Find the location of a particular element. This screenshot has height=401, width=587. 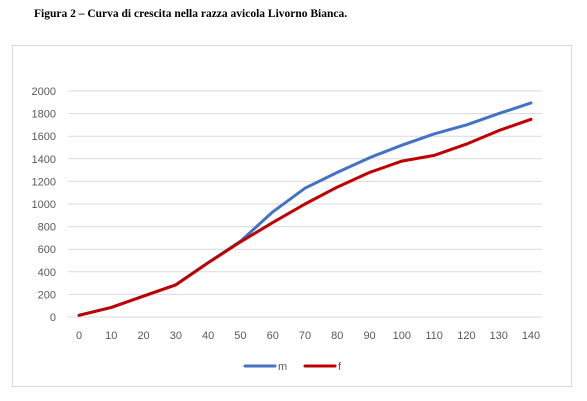

x-tick-label: 100 is located at coordinates (402, 336).